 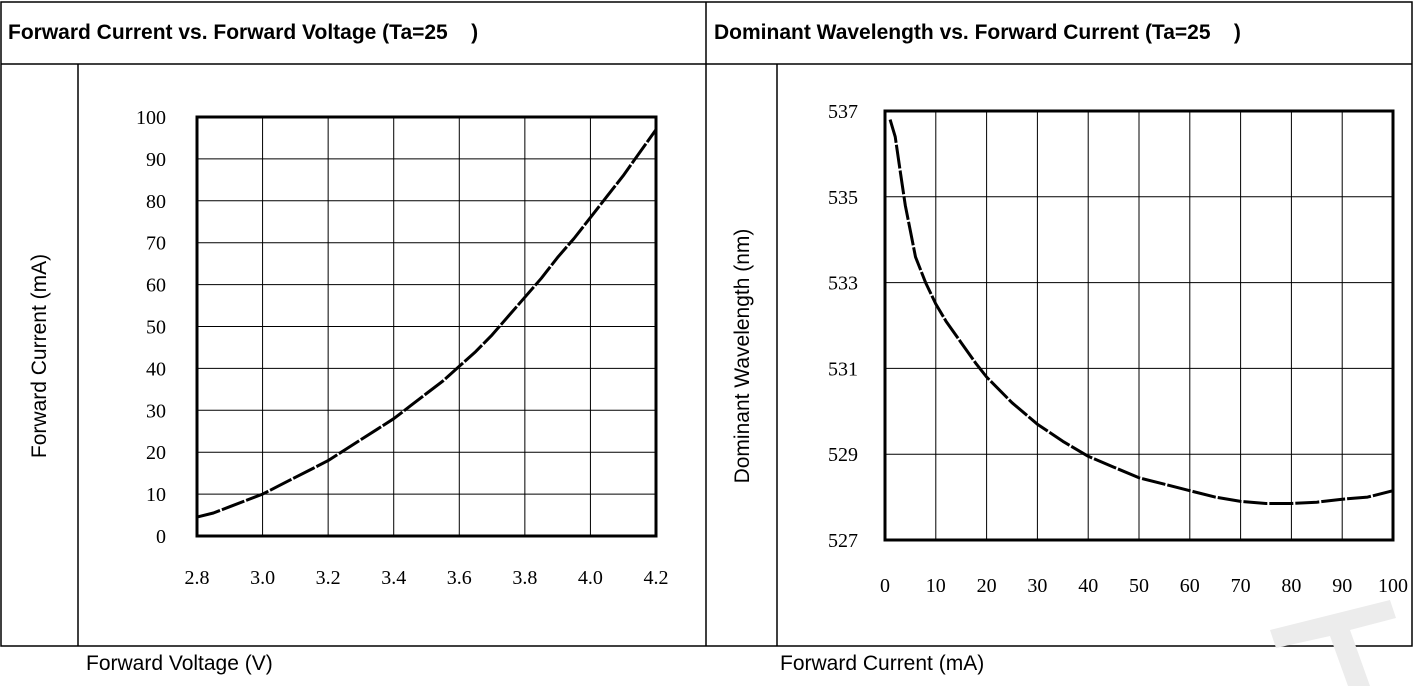 What do you see at coordinates (742, 356) in the screenshot?
I see `y-axis-title-right: Dominant Wavelength (nm)` at bounding box center [742, 356].